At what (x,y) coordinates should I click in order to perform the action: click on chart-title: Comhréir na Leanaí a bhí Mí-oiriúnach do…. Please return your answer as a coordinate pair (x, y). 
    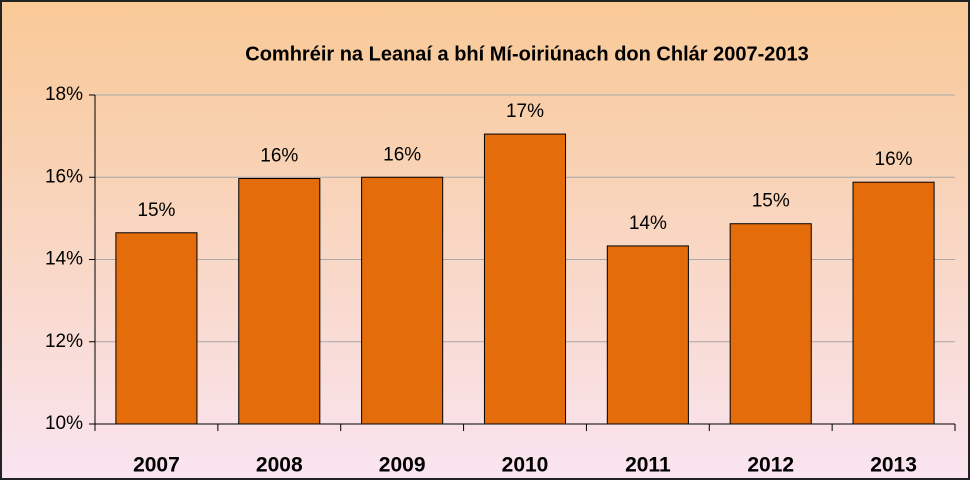
    Looking at the image, I should click on (526, 54).